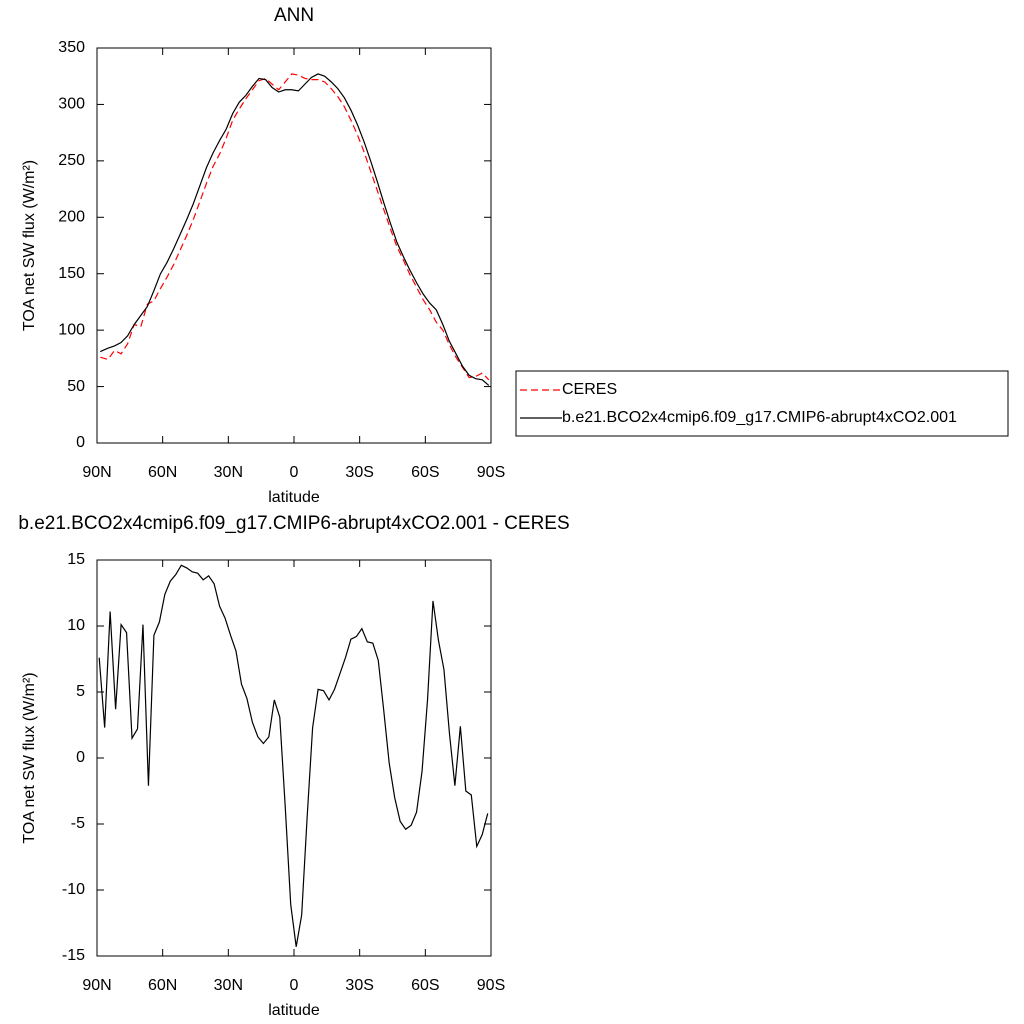  What do you see at coordinates (78, 823) in the screenshot?
I see `y-tick-label: -5` at bounding box center [78, 823].